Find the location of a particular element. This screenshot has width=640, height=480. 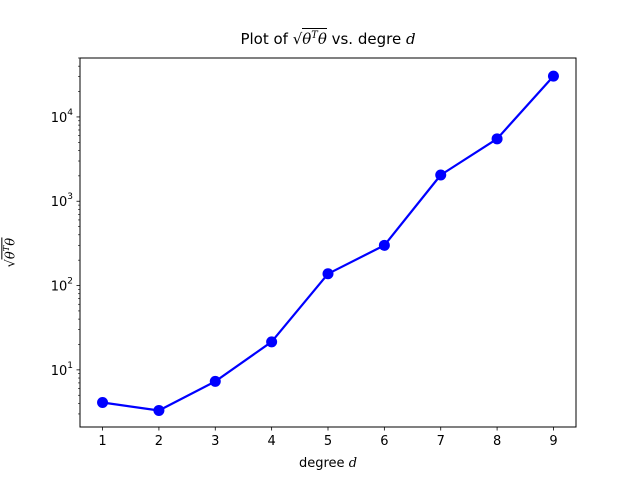

title-theta-2: θ is located at coordinates (322, 39).